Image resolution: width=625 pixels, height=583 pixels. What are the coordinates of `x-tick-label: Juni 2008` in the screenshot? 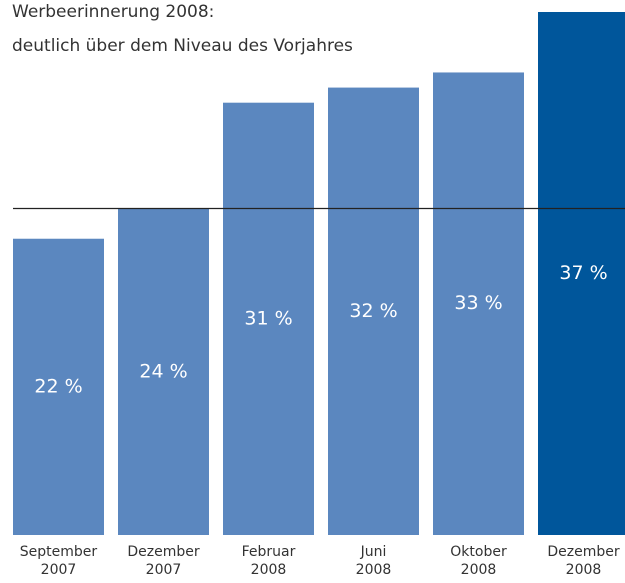 It's located at (373, 561).